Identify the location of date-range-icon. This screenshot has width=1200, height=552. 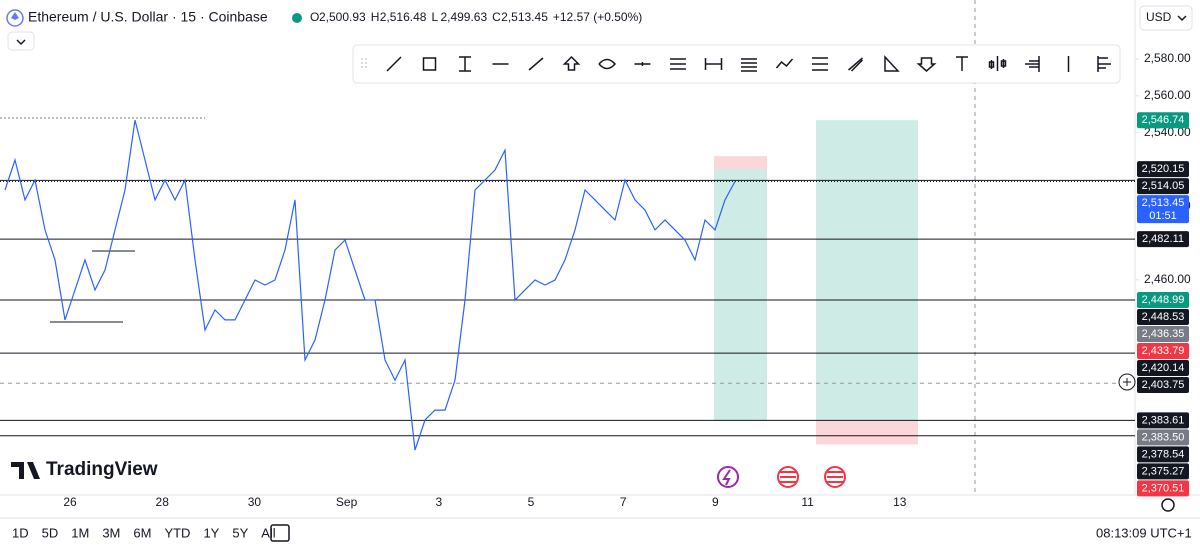
(280, 533).